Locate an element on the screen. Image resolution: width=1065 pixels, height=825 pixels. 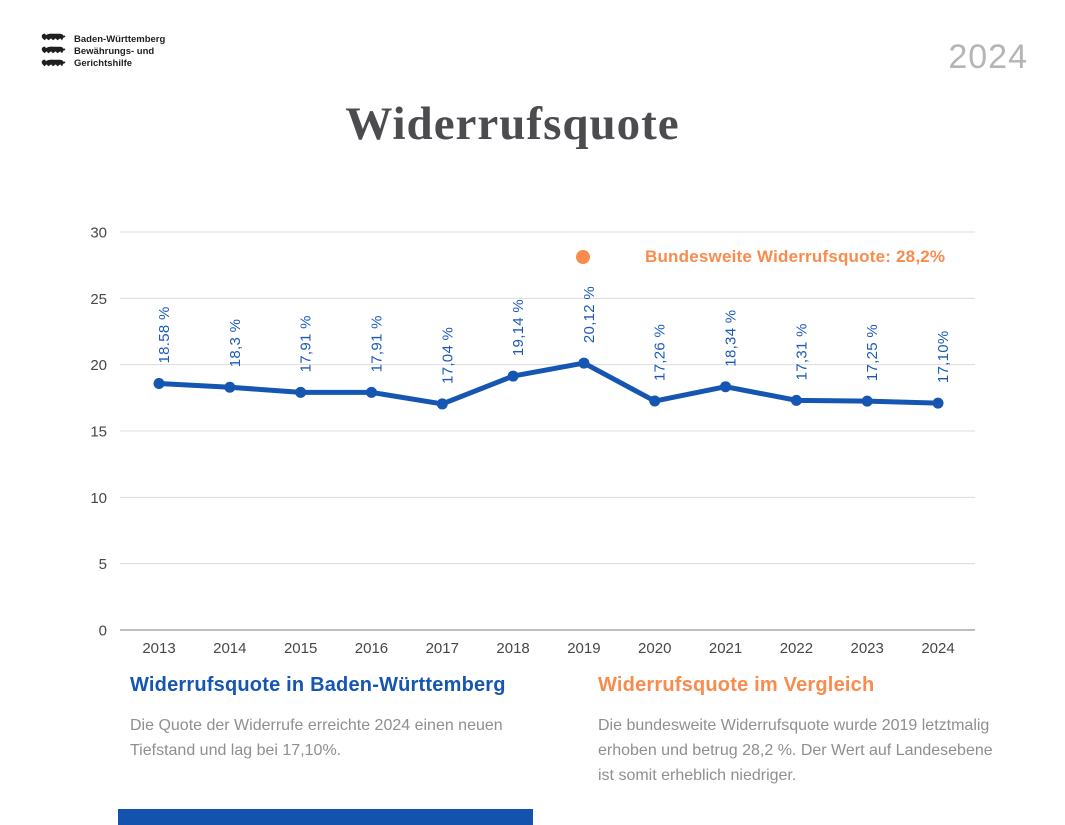
data-point-label: 19,14 % is located at coordinates (518, 327).